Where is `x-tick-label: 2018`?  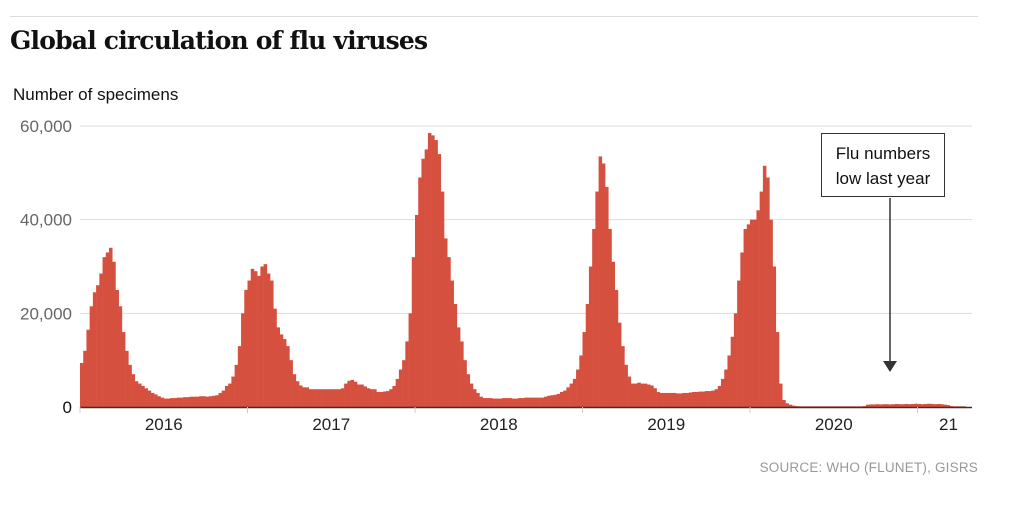 x-tick-label: 2018 is located at coordinates (499, 424).